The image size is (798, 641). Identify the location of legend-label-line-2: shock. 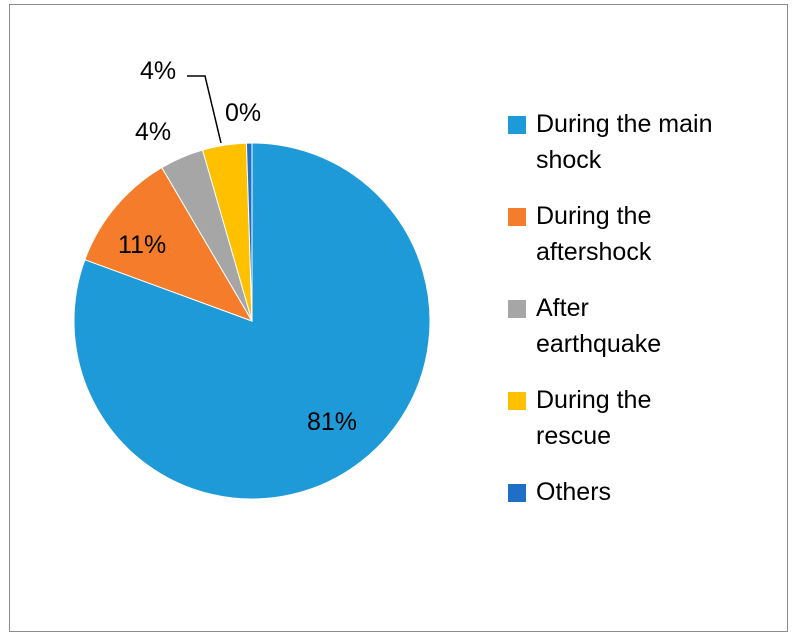
(569, 160).